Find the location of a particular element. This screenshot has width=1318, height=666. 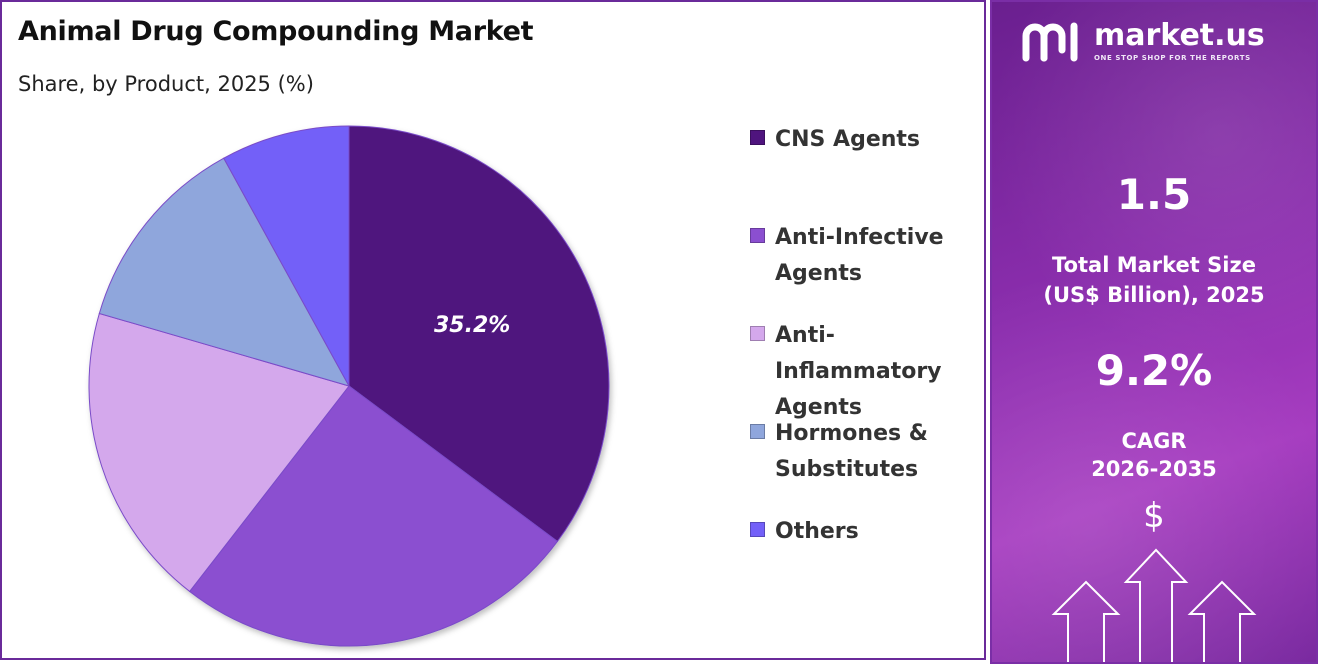

legend-label: Anti-Infective Agents is located at coordinates (859, 255).